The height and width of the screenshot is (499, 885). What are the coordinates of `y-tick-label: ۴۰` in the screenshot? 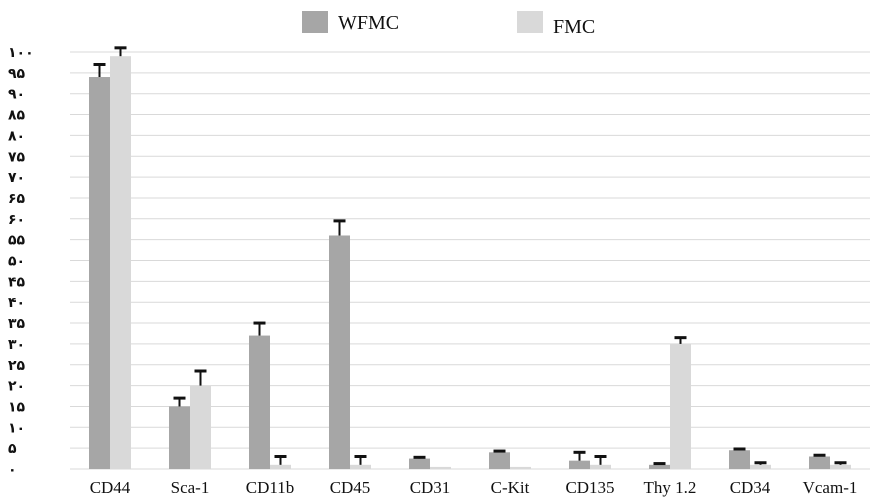 It's located at (16, 303).